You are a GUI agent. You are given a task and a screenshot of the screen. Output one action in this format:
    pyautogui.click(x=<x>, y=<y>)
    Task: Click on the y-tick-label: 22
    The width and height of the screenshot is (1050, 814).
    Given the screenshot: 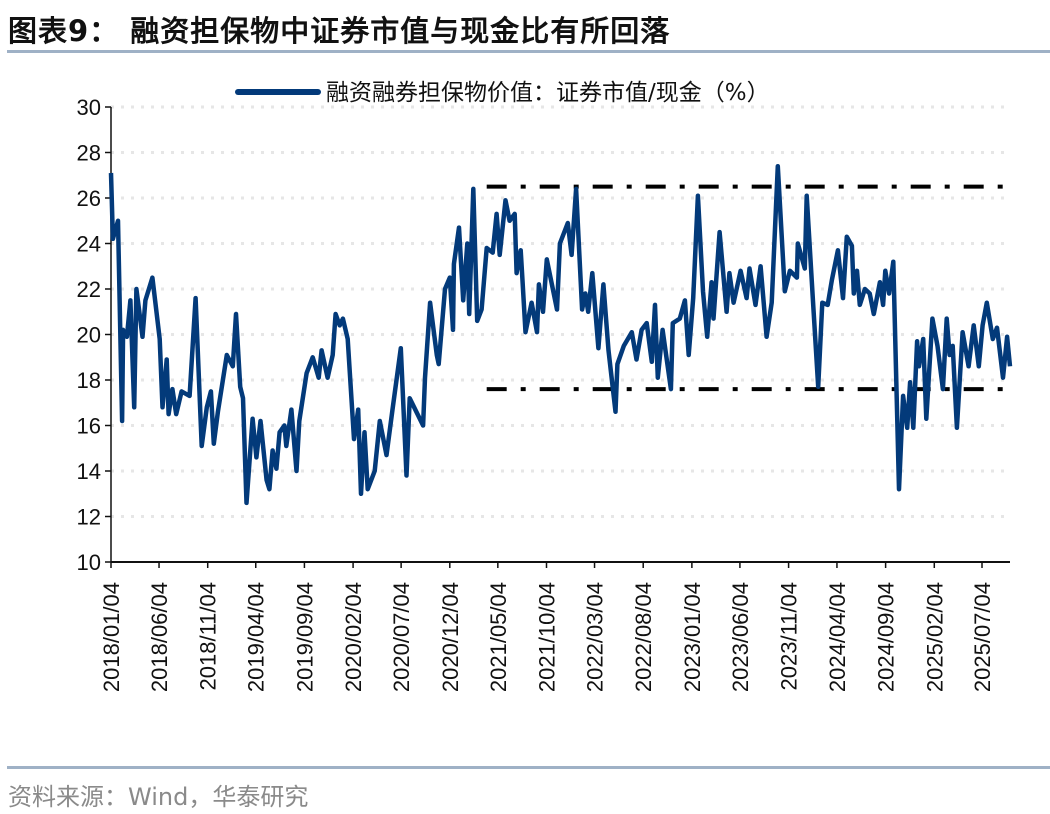 What is the action you would take?
    pyautogui.click(x=89, y=289)
    